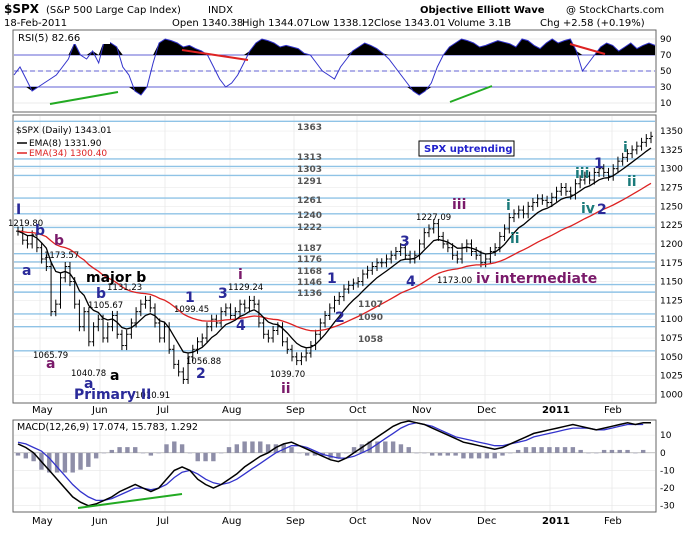 The width and height of the screenshot is (700, 534). Describe the element at coordinates (405, 242) in the screenshot. I see `wave-3-oct: 3` at that location.